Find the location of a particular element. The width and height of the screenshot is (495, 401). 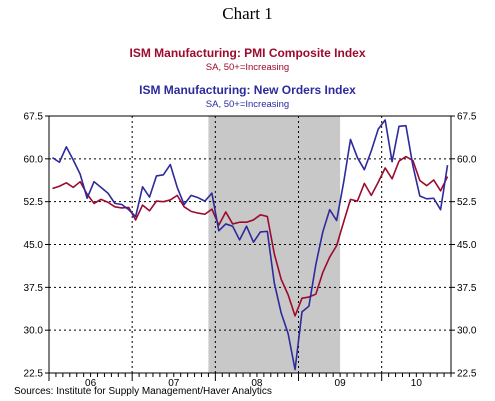

y-tick-label-left: 67.5 is located at coordinates (34, 117).